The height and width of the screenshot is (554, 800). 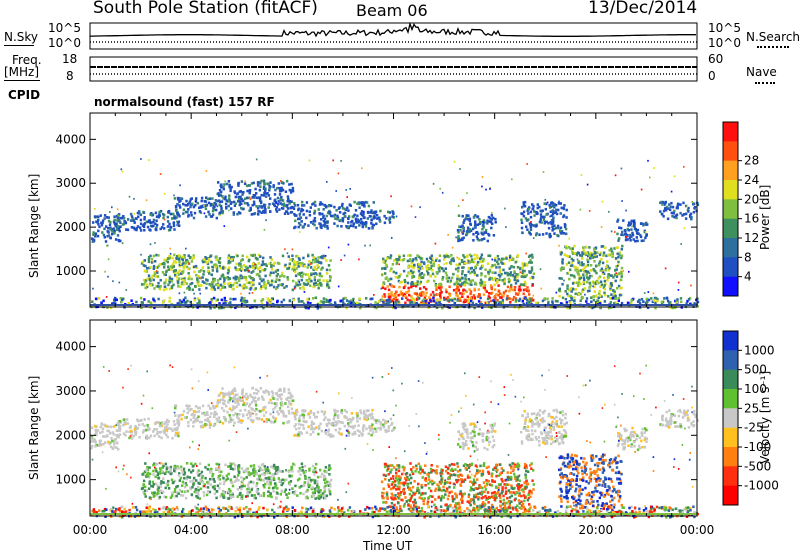 I want to click on nsky-tick-bottom: 10^0, so click(x=64, y=43).